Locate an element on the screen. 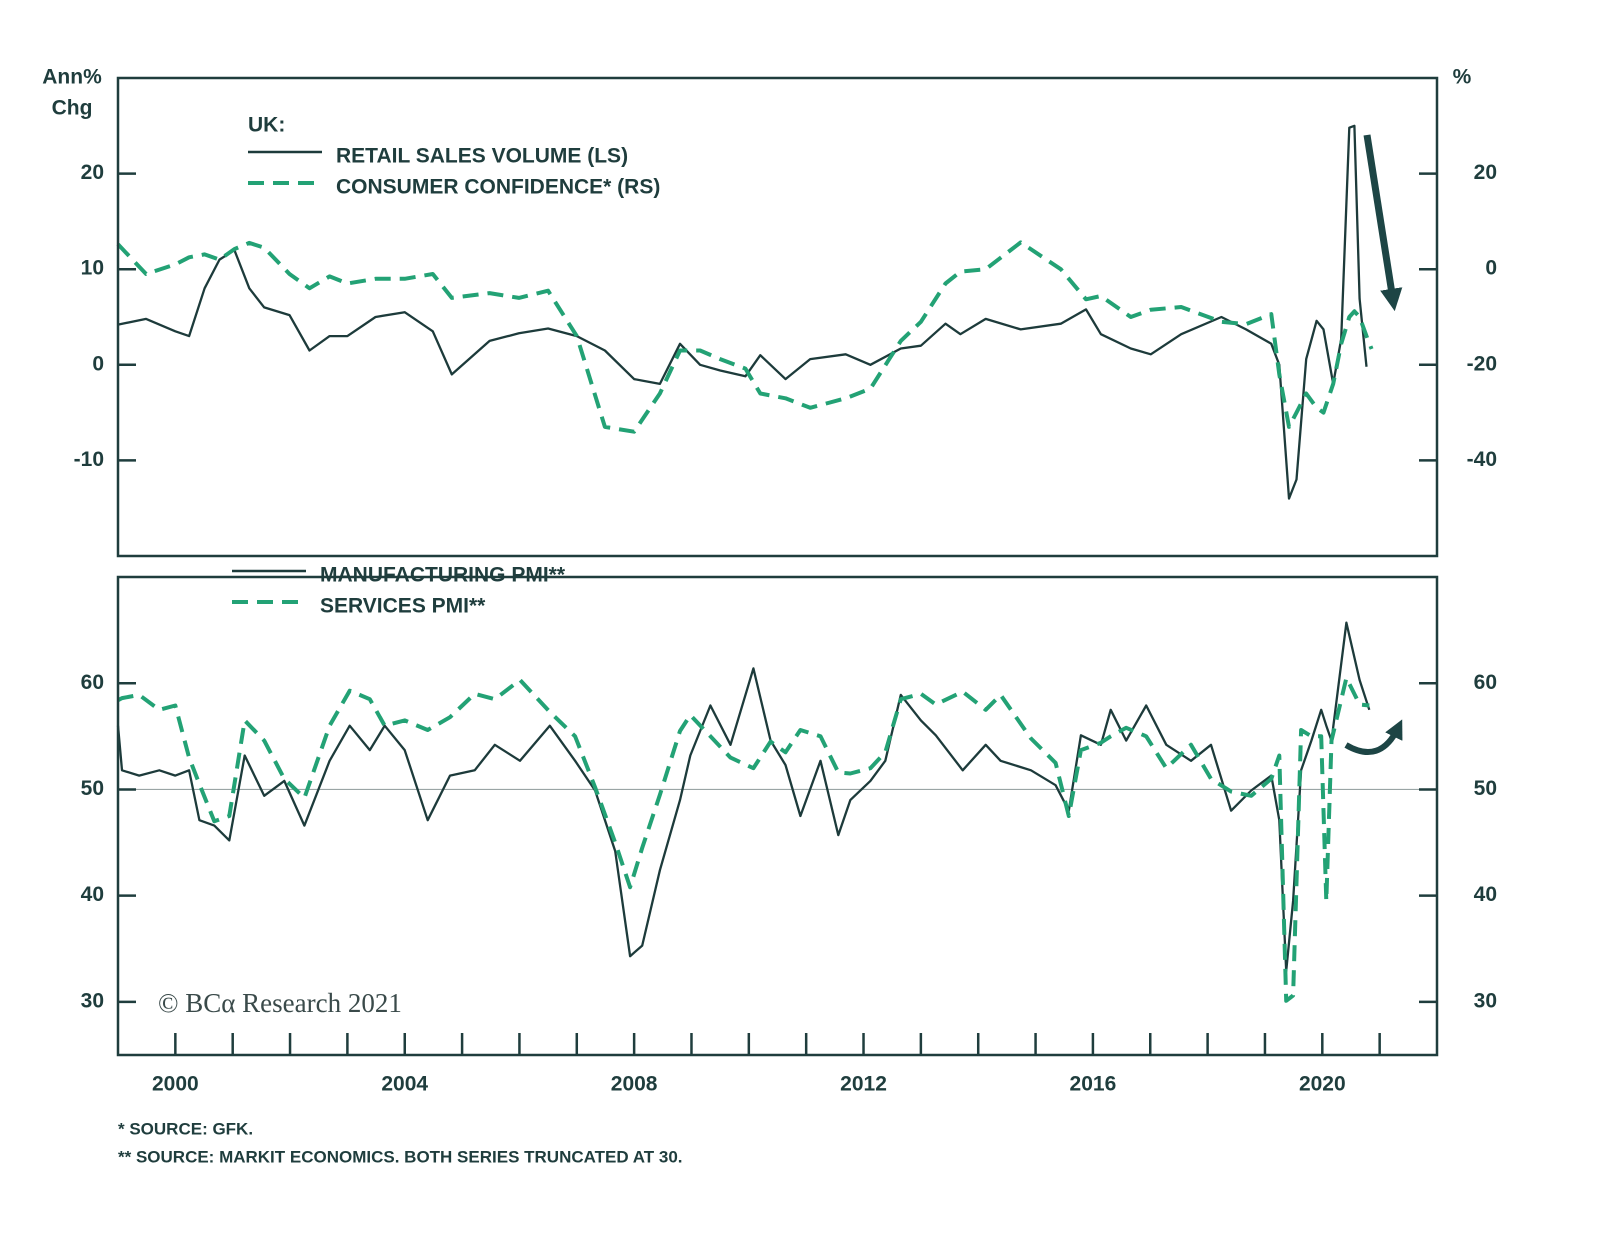 This screenshot has width=1600, height=1235. y-tick-label: 0 is located at coordinates (98, 363).